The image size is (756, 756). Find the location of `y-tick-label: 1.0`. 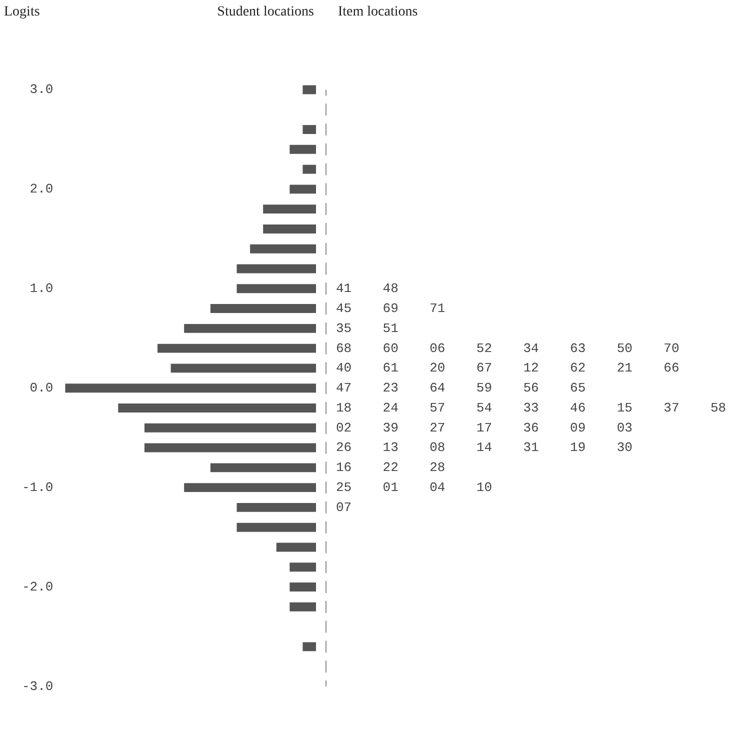

y-tick-label: 1.0 is located at coordinates (42, 288).